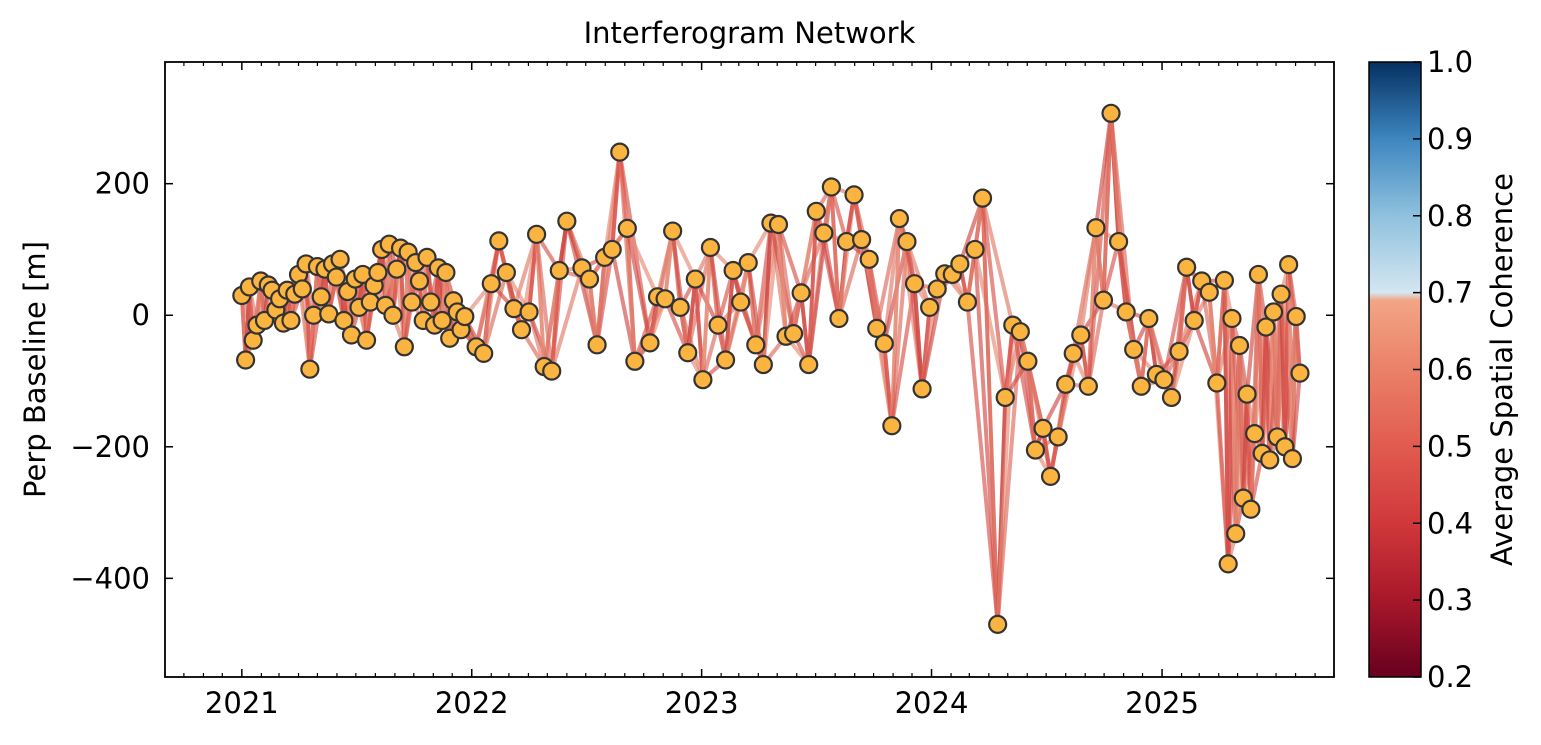 This screenshot has height=745, width=1541. What do you see at coordinates (1395, 369) in the screenshot?
I see `colorbar` at bounding box center [1395, 369].